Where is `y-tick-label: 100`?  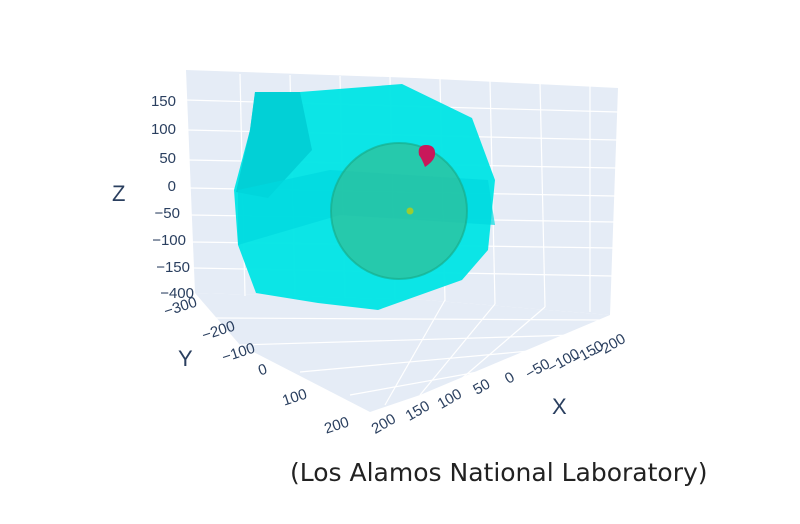
y-tick-label: 100 is located at coordinates (294, 398).